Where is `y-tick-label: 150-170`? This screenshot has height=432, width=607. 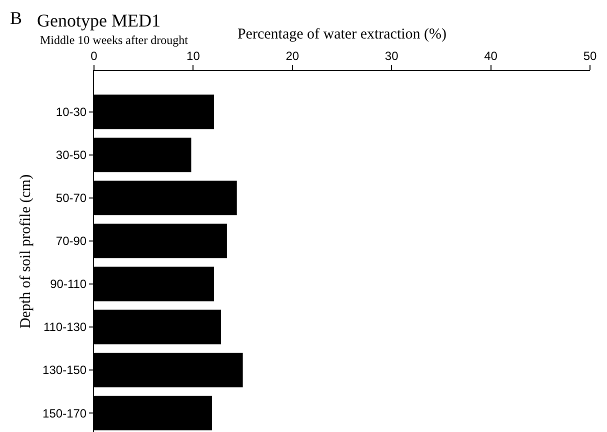 y-tick-label: 150-170 is located at coordinates (64, 413).